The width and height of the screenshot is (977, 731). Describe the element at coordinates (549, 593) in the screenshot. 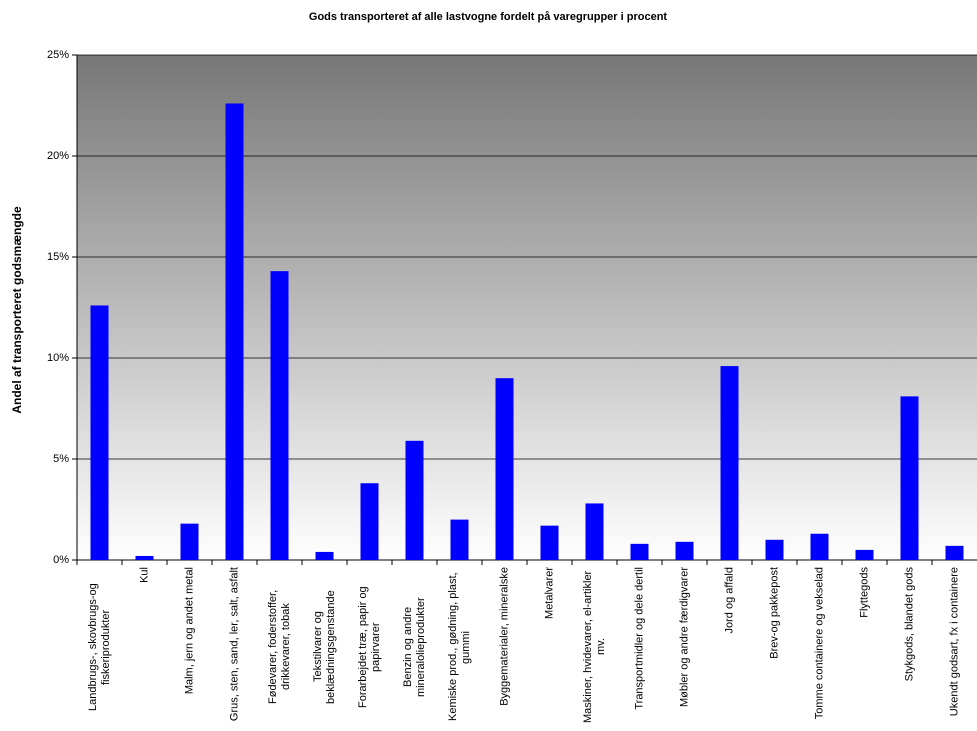

I see `x-tick-label: Metalvarer` at that location.